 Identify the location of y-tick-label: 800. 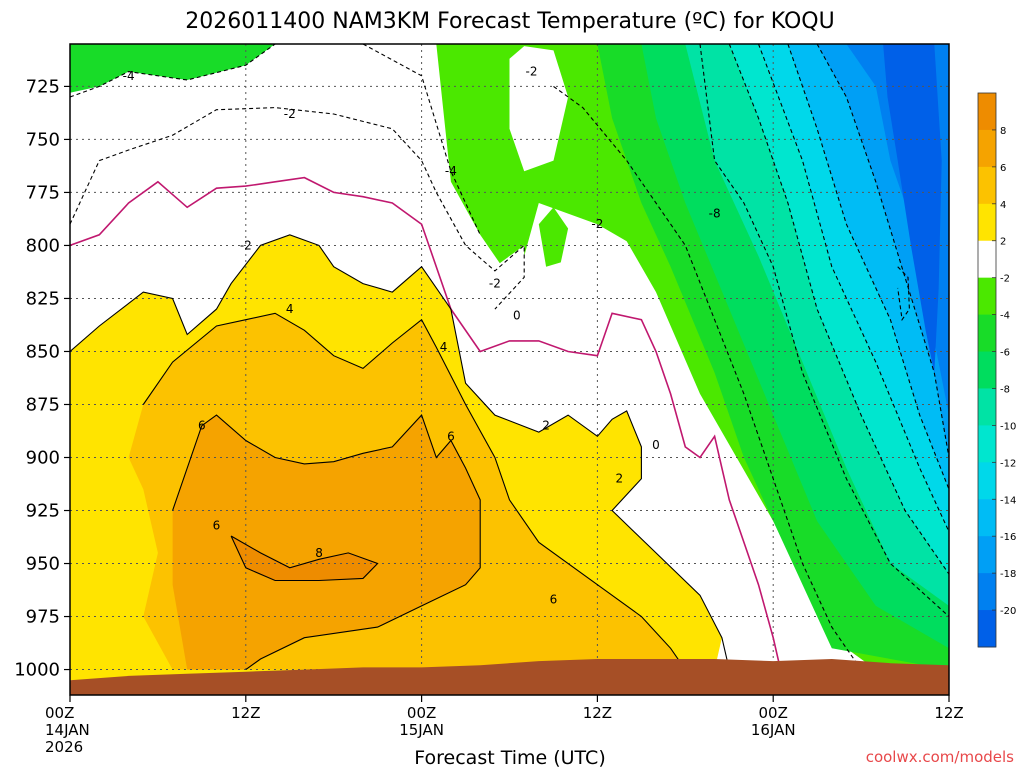
(43, 245).